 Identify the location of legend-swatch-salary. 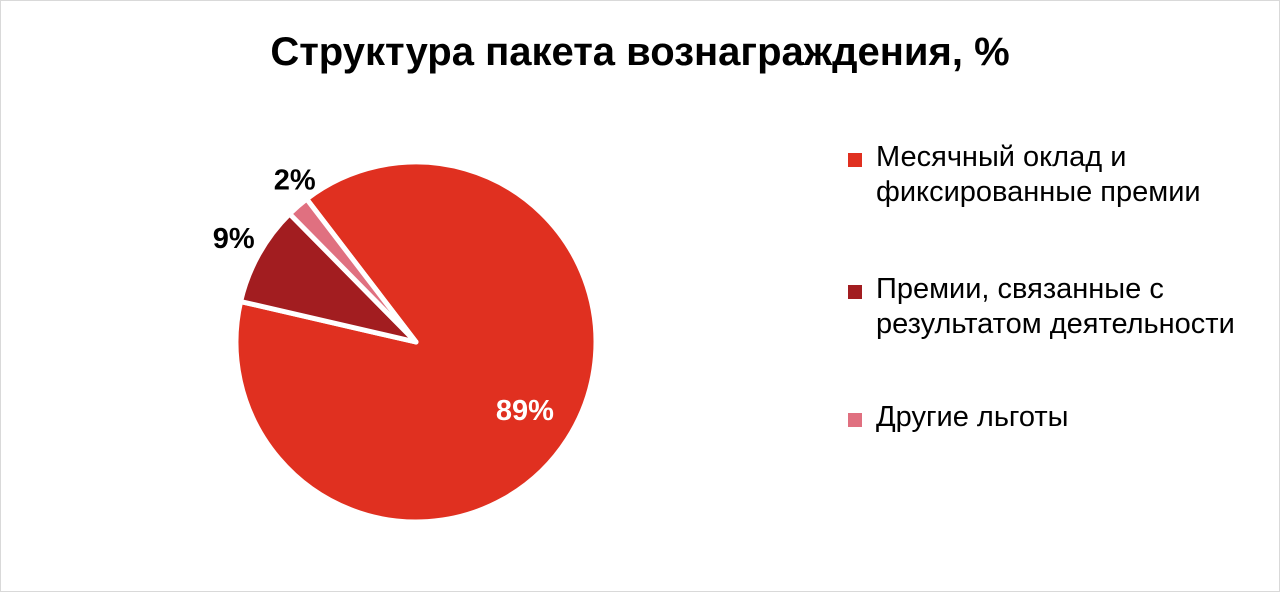
(855, 160).